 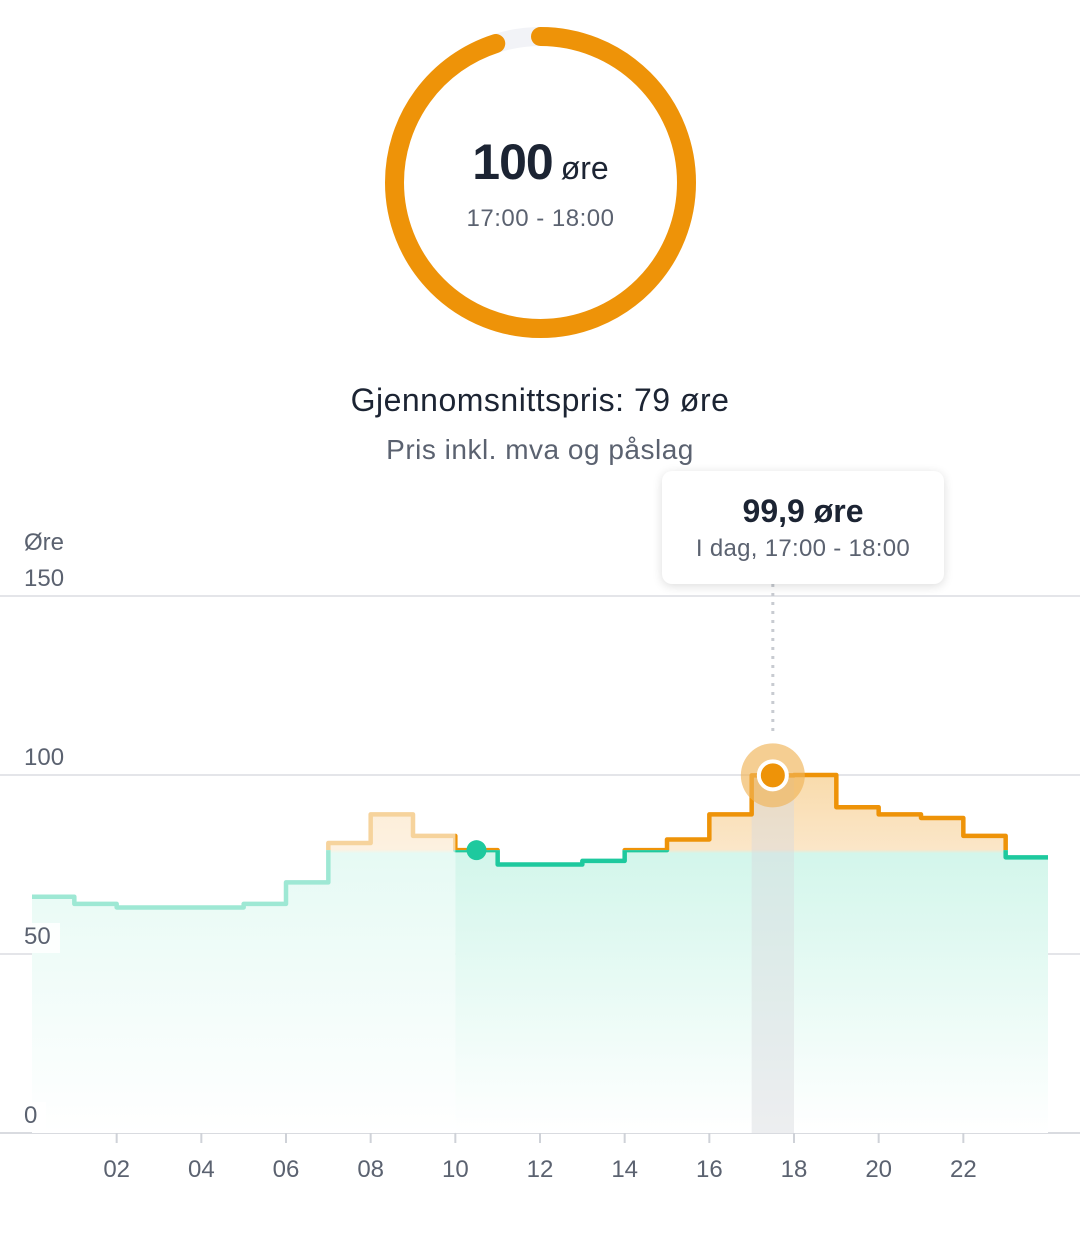 What do you see at coordinates (476, 850) in the screenshot?
I see `current-hour-marker` at bounding box center [476, 850].